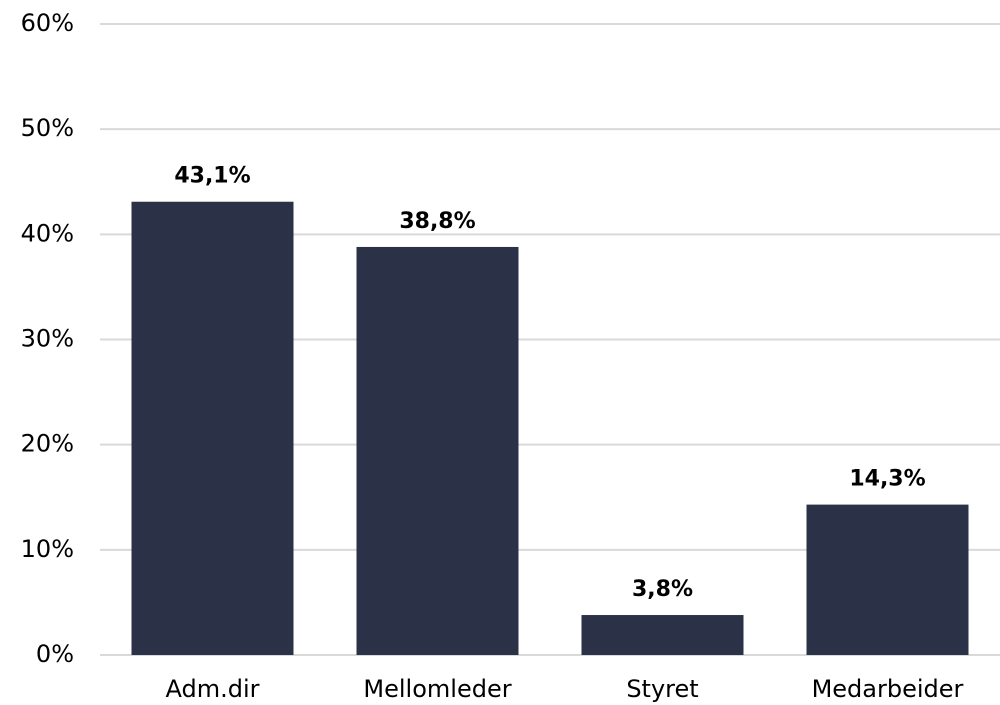 This screenshot has width=1000, height=705. What do you see at coordinates (888, 689) in the screenshot?
I see `x-tick-label: Medarbeider` at bounding box center [888, 689].